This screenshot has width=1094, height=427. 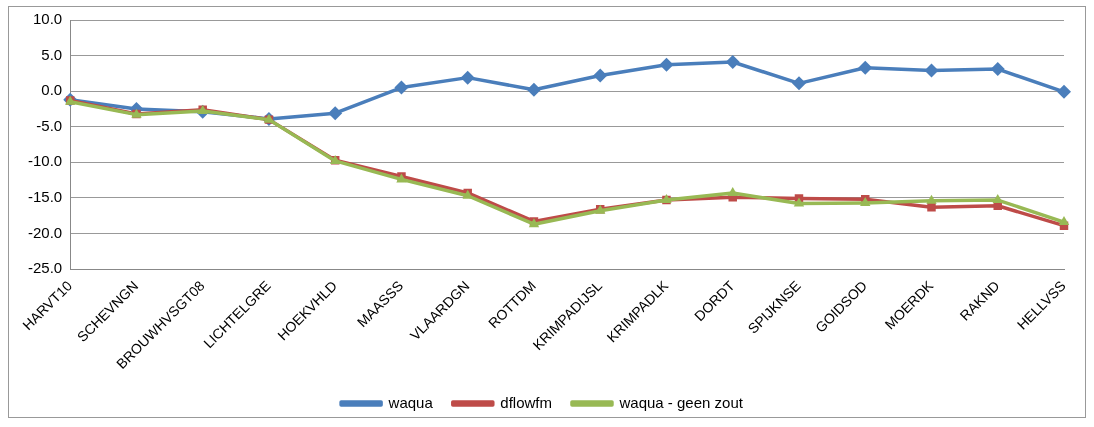 What do you see at coordinates (52, 54) in the screenshot?
I see `y-tick-label: 5.0` at bounding box center [52, 54].